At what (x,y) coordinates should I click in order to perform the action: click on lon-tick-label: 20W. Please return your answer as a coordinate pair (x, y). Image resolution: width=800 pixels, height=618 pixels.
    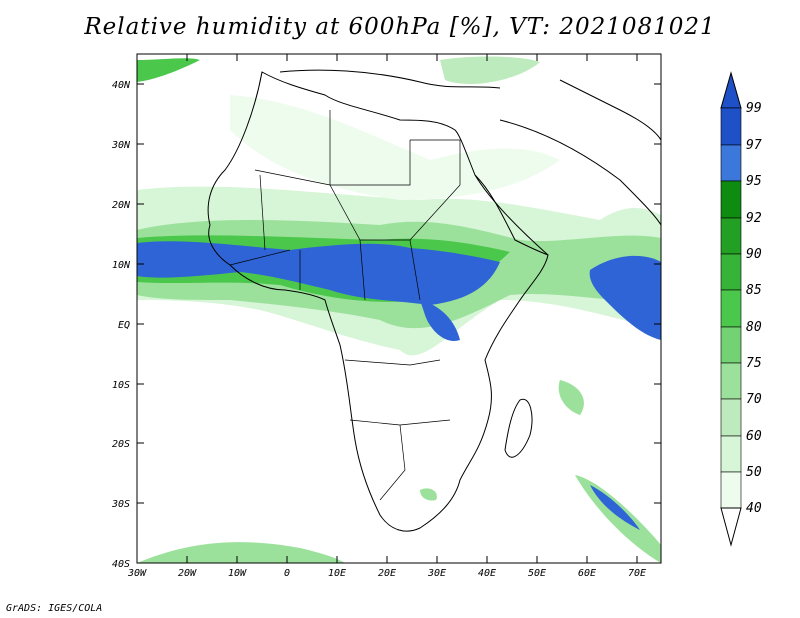
    Looking at the image, I should click on (187, 573).